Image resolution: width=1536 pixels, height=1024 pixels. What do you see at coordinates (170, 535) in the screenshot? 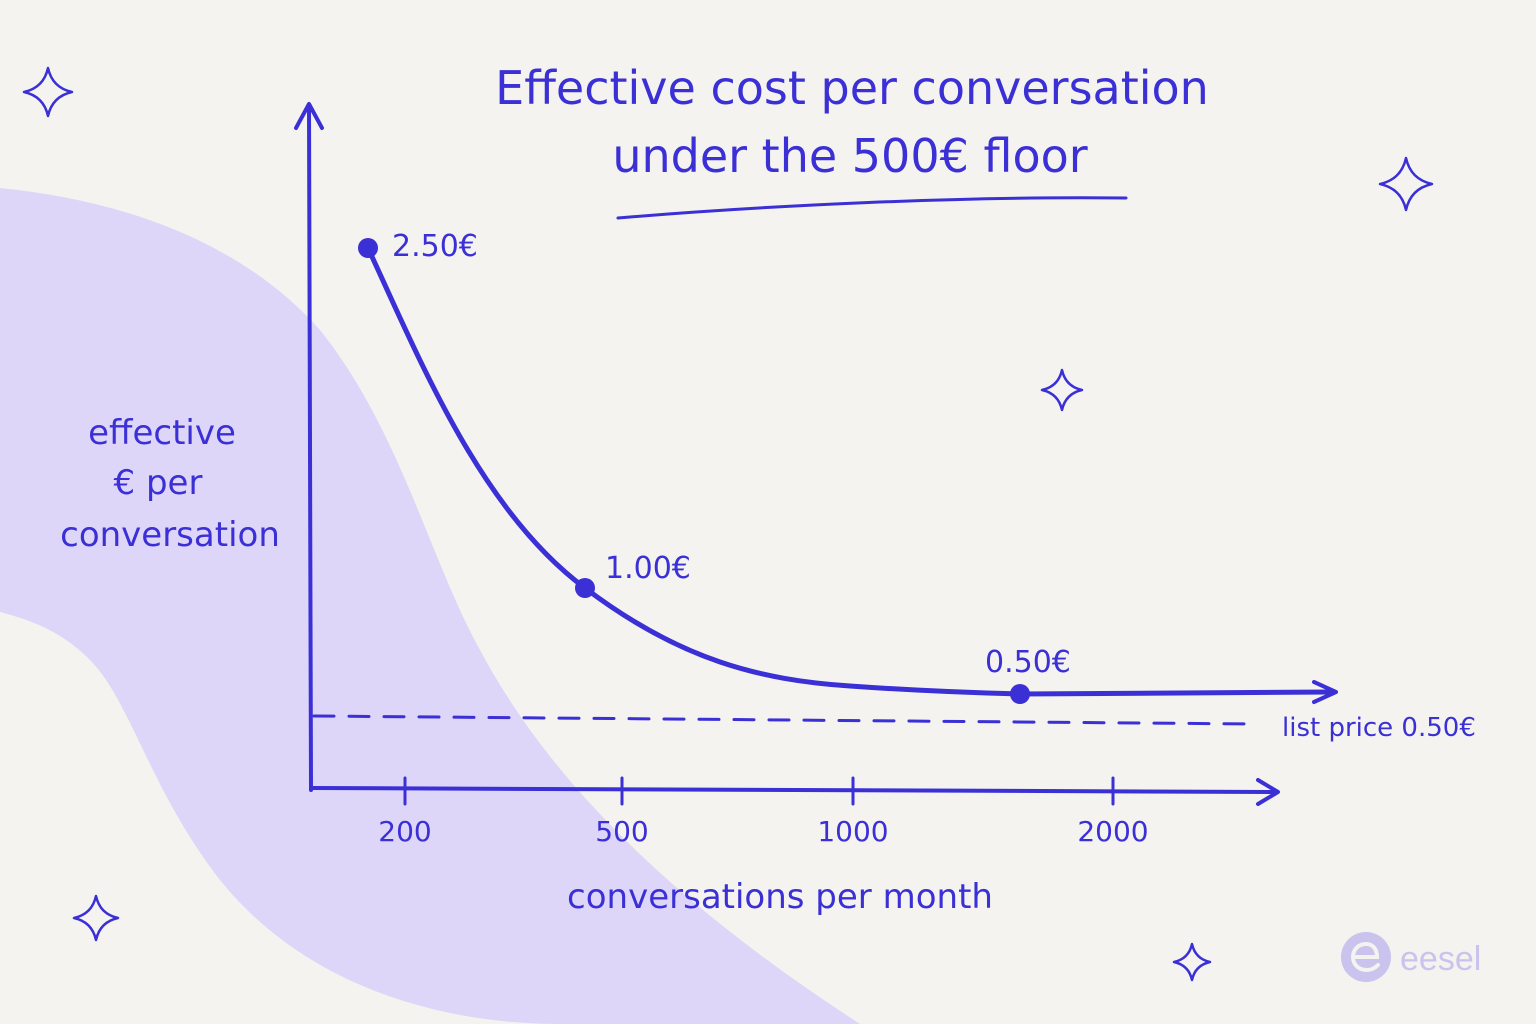
I see `y-axis-label-line-3: conversation` at bounding box center [170, 535].